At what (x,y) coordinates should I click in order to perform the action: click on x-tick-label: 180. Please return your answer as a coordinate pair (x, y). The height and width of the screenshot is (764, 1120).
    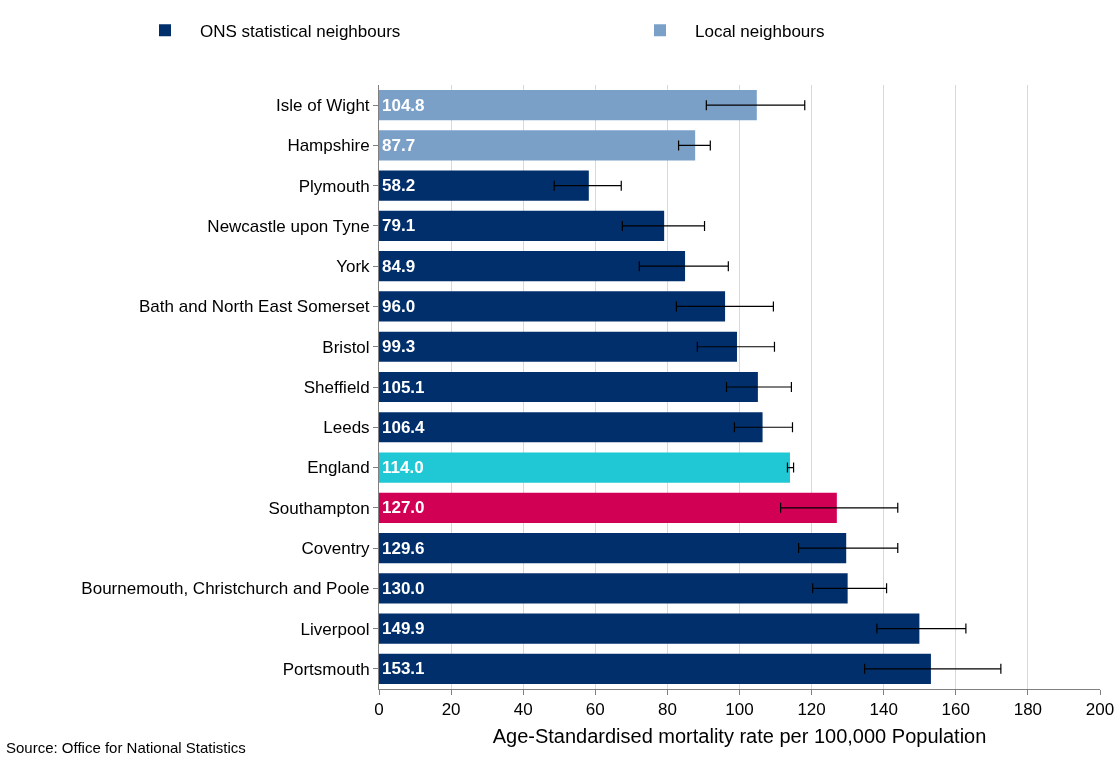
    Looking at the image, I should click on (1028, 710).